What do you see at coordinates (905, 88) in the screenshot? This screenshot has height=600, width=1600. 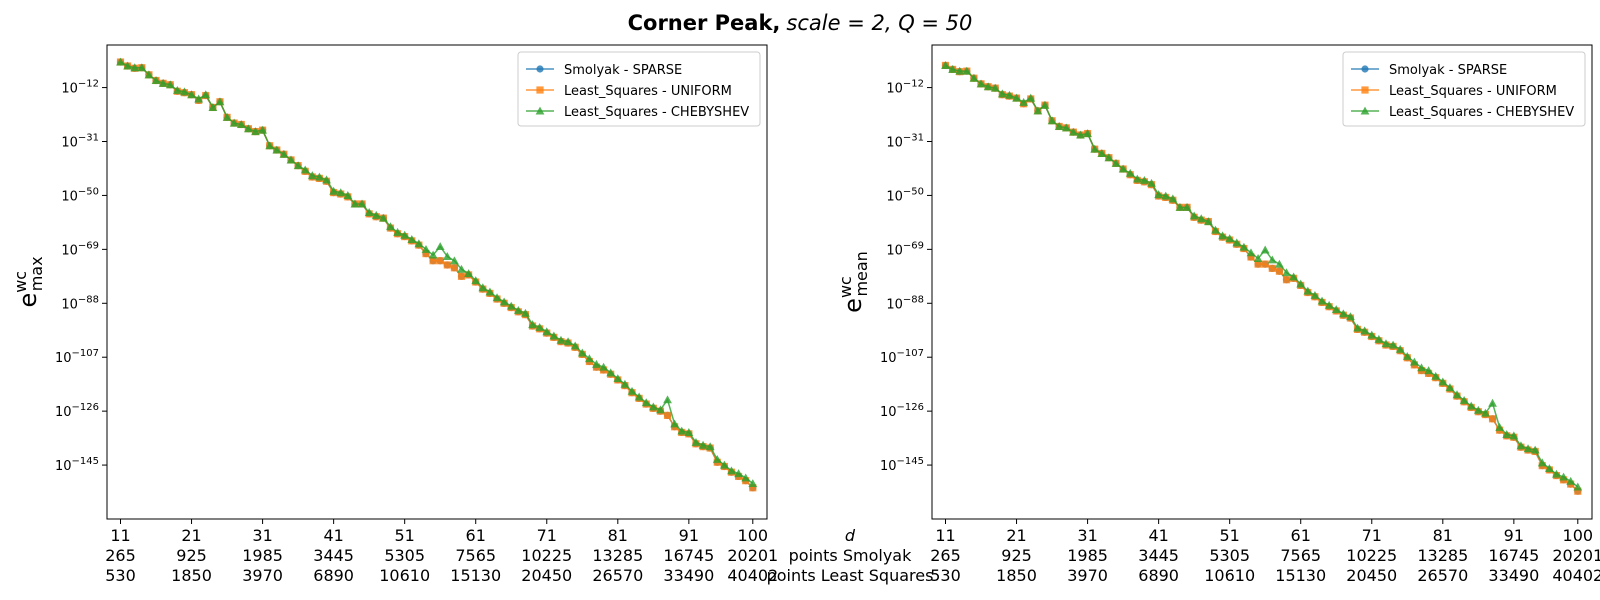 I see `ytick-label: 10−12` at bounding box center [905, 88].